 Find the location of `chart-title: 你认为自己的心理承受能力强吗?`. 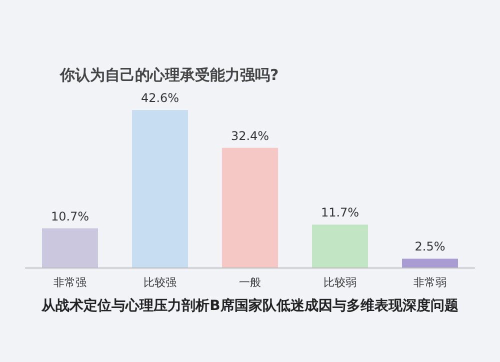

chart-title: 你认为自己的心理承受能力强吗? is located at coordinates (169, 75).